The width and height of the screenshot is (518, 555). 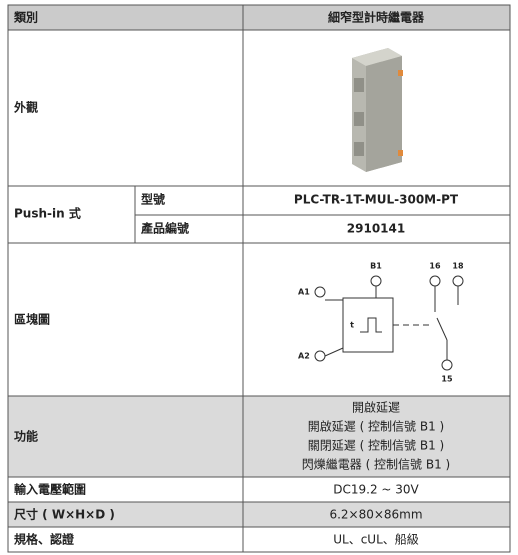 I want to click on terminal-a2: A2, so click(x=304, y=356).